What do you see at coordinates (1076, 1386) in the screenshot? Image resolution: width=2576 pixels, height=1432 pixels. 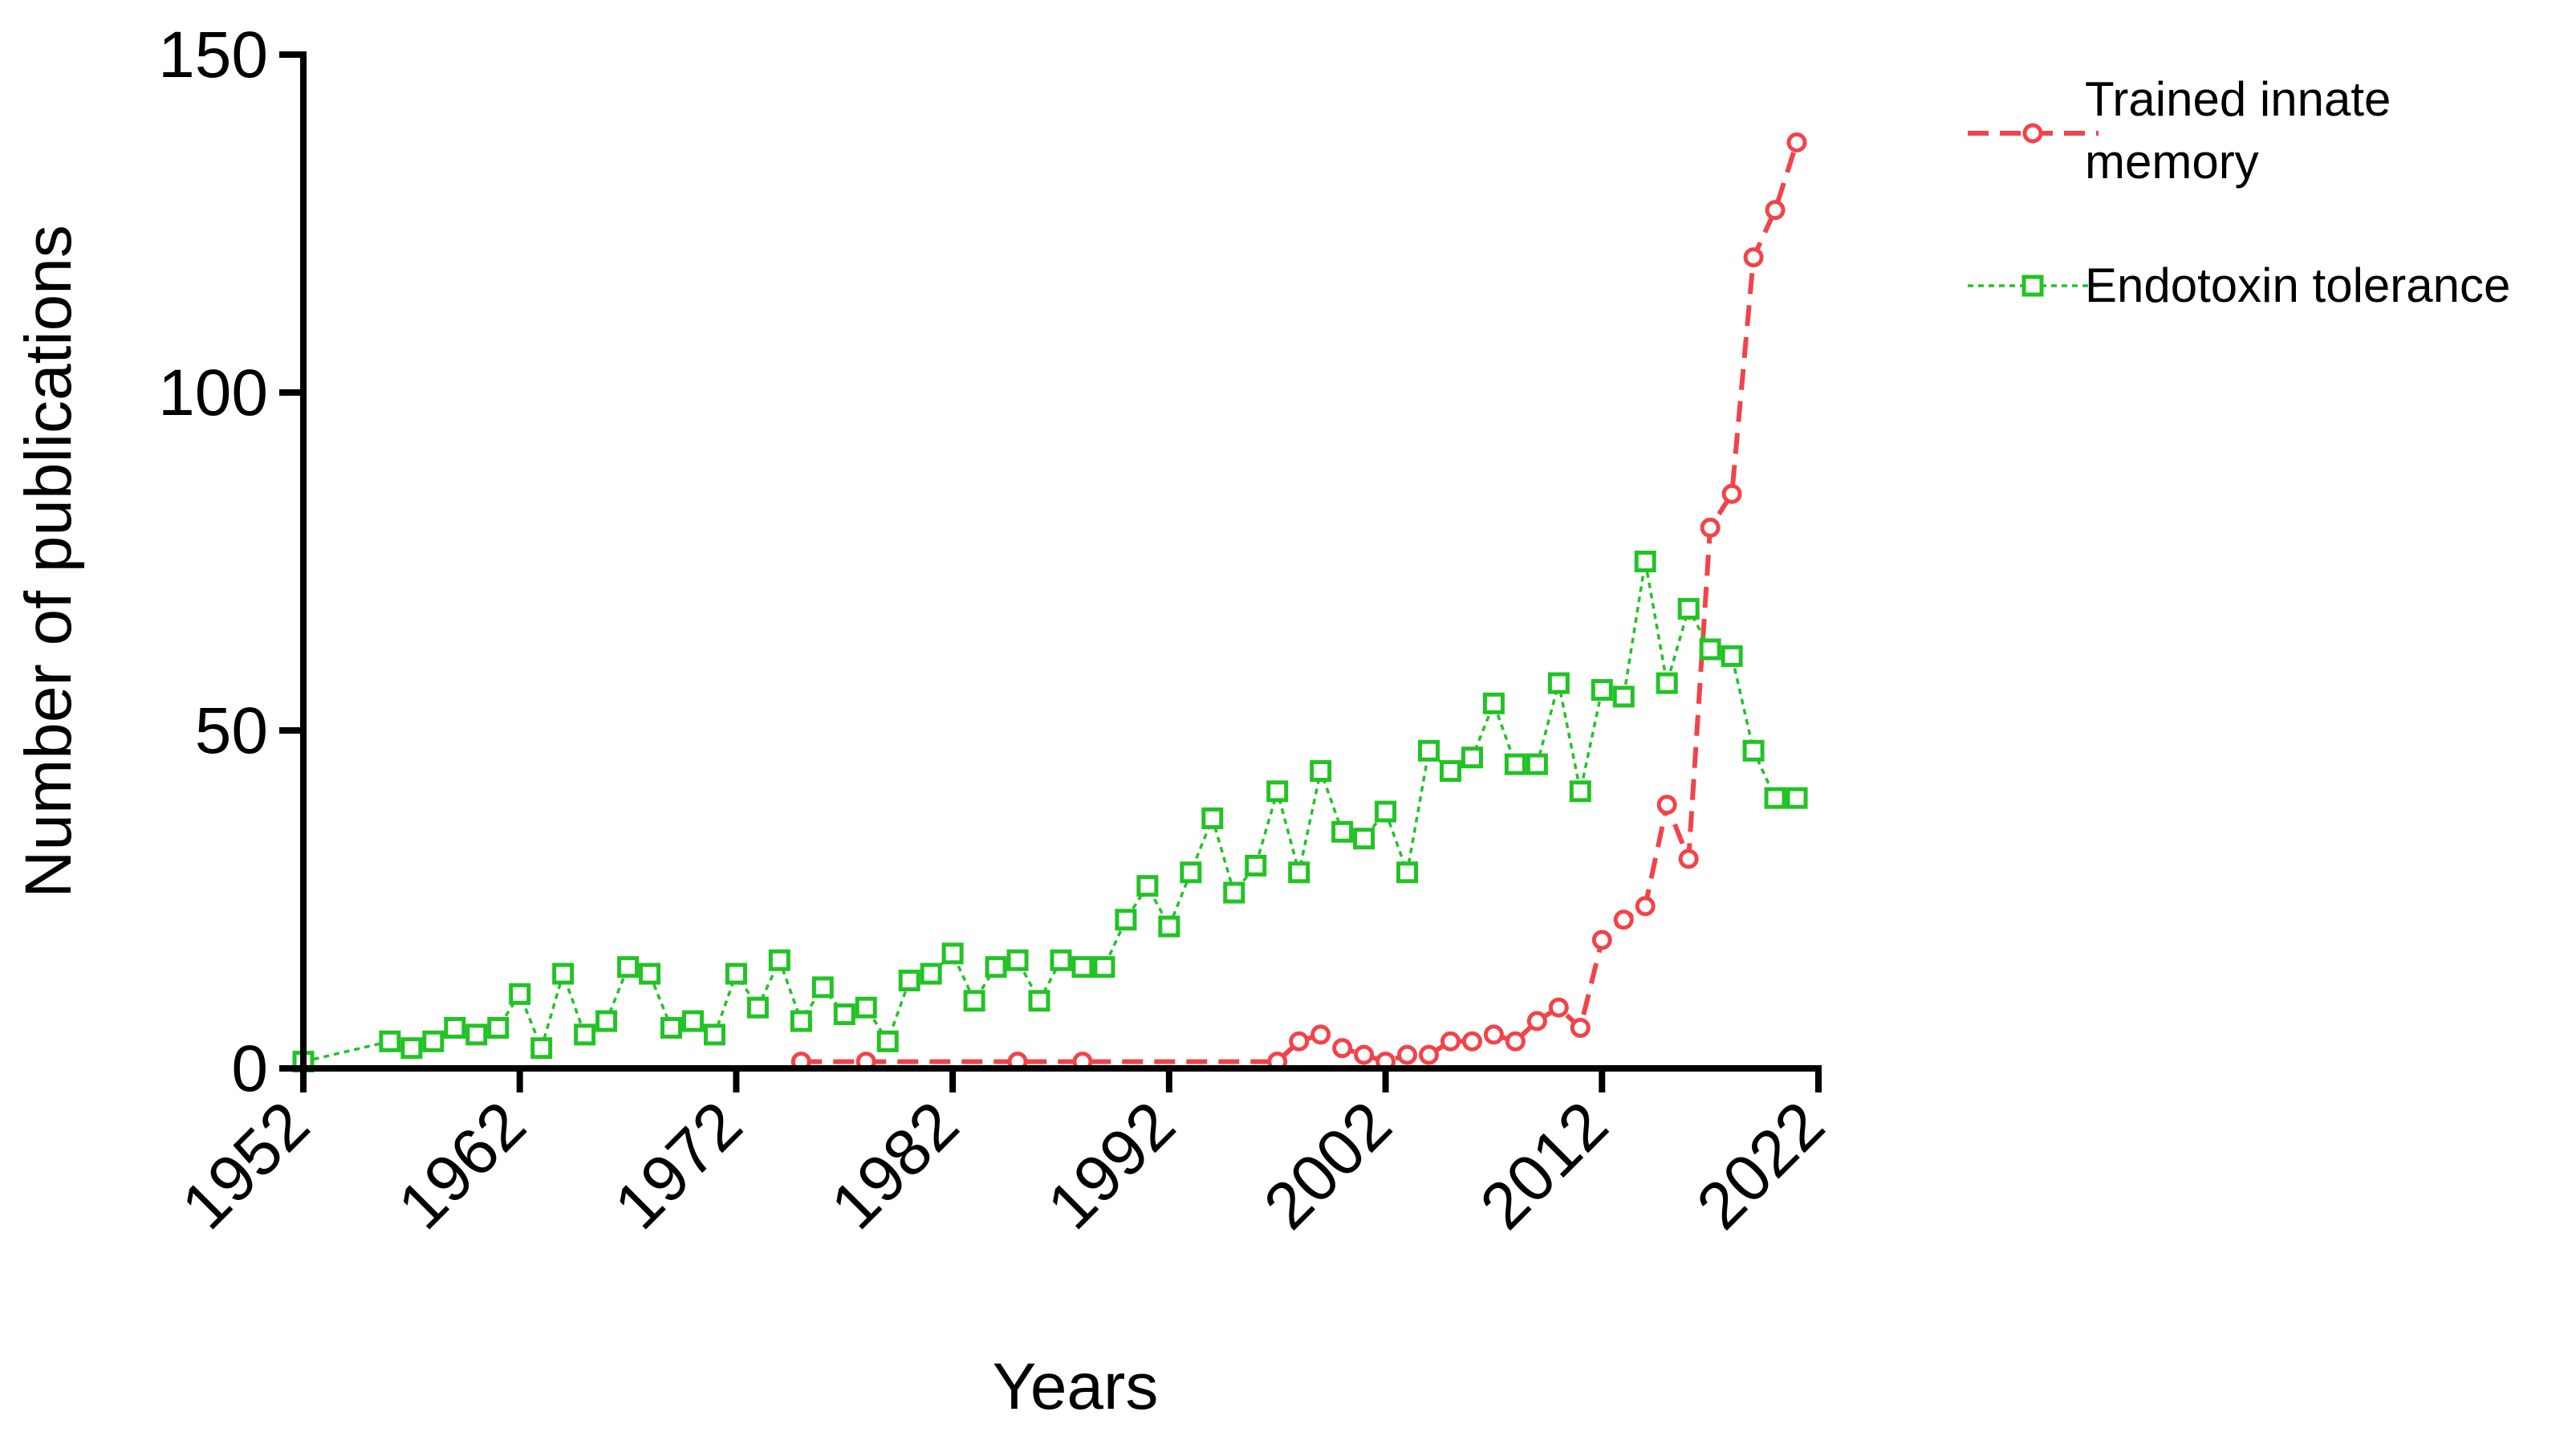 I see `x-axis-title: Years` at bounding box center [1076, 1386].